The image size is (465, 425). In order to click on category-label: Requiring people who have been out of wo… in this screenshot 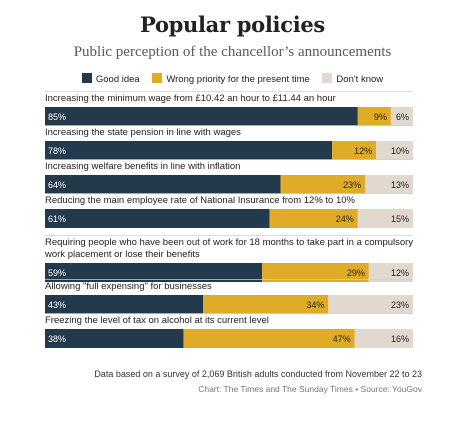, I will do `click(229, 242)`.